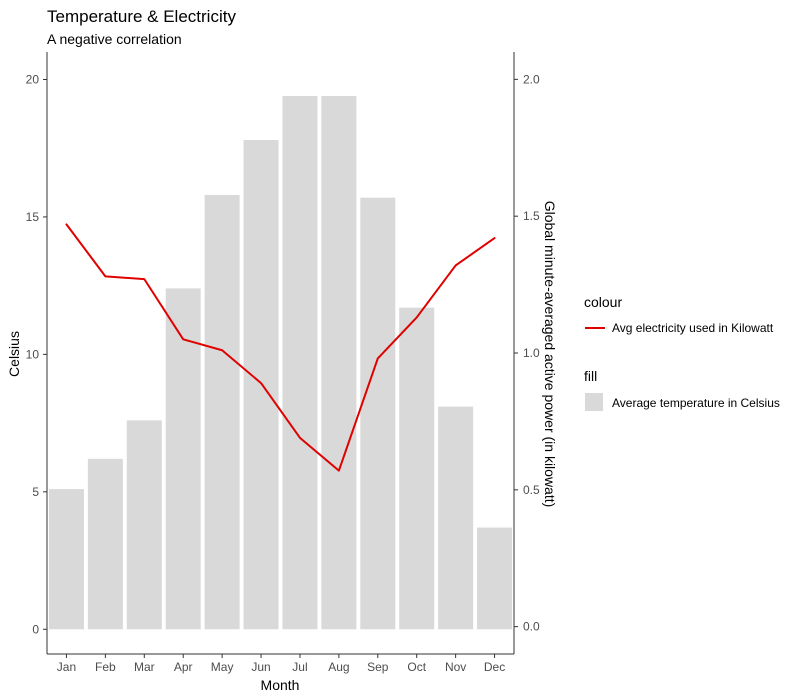  I want to click on bar-sep, so click(378, 413).